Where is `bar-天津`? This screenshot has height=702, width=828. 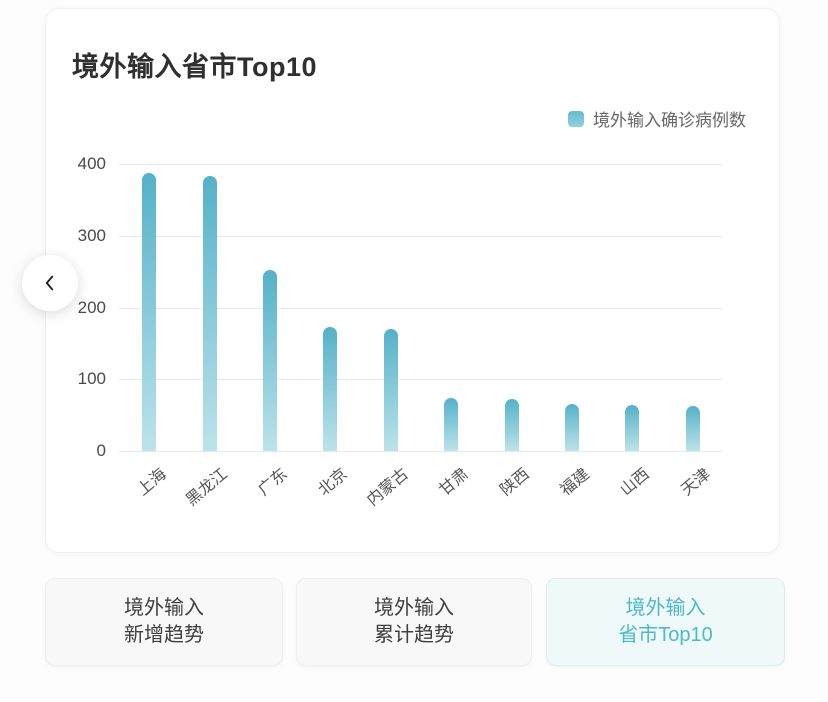
bar-天津 is located at coordinates (692, 428).